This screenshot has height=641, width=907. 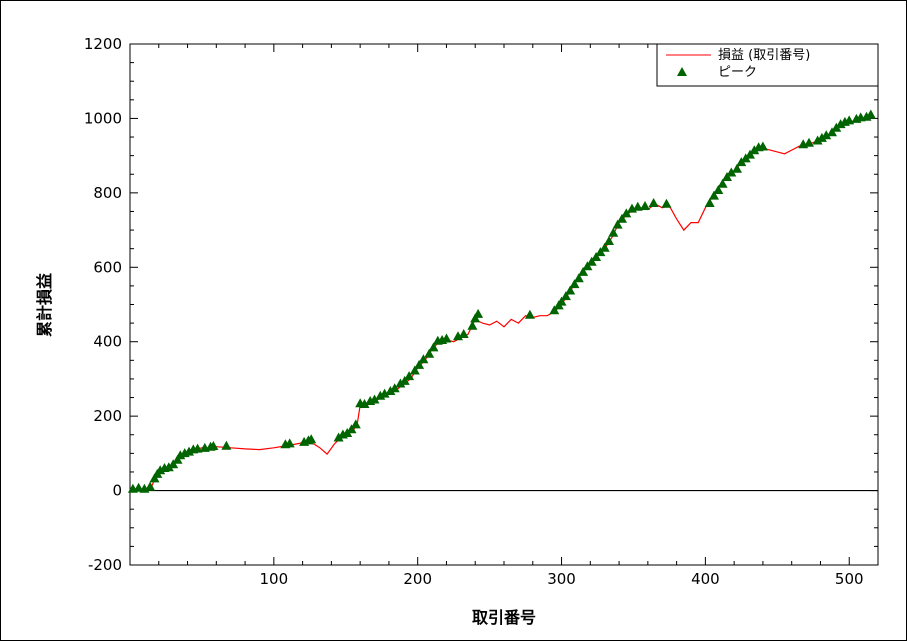 I want to click on y-tick-label: 0, so click(x=117, y=491).